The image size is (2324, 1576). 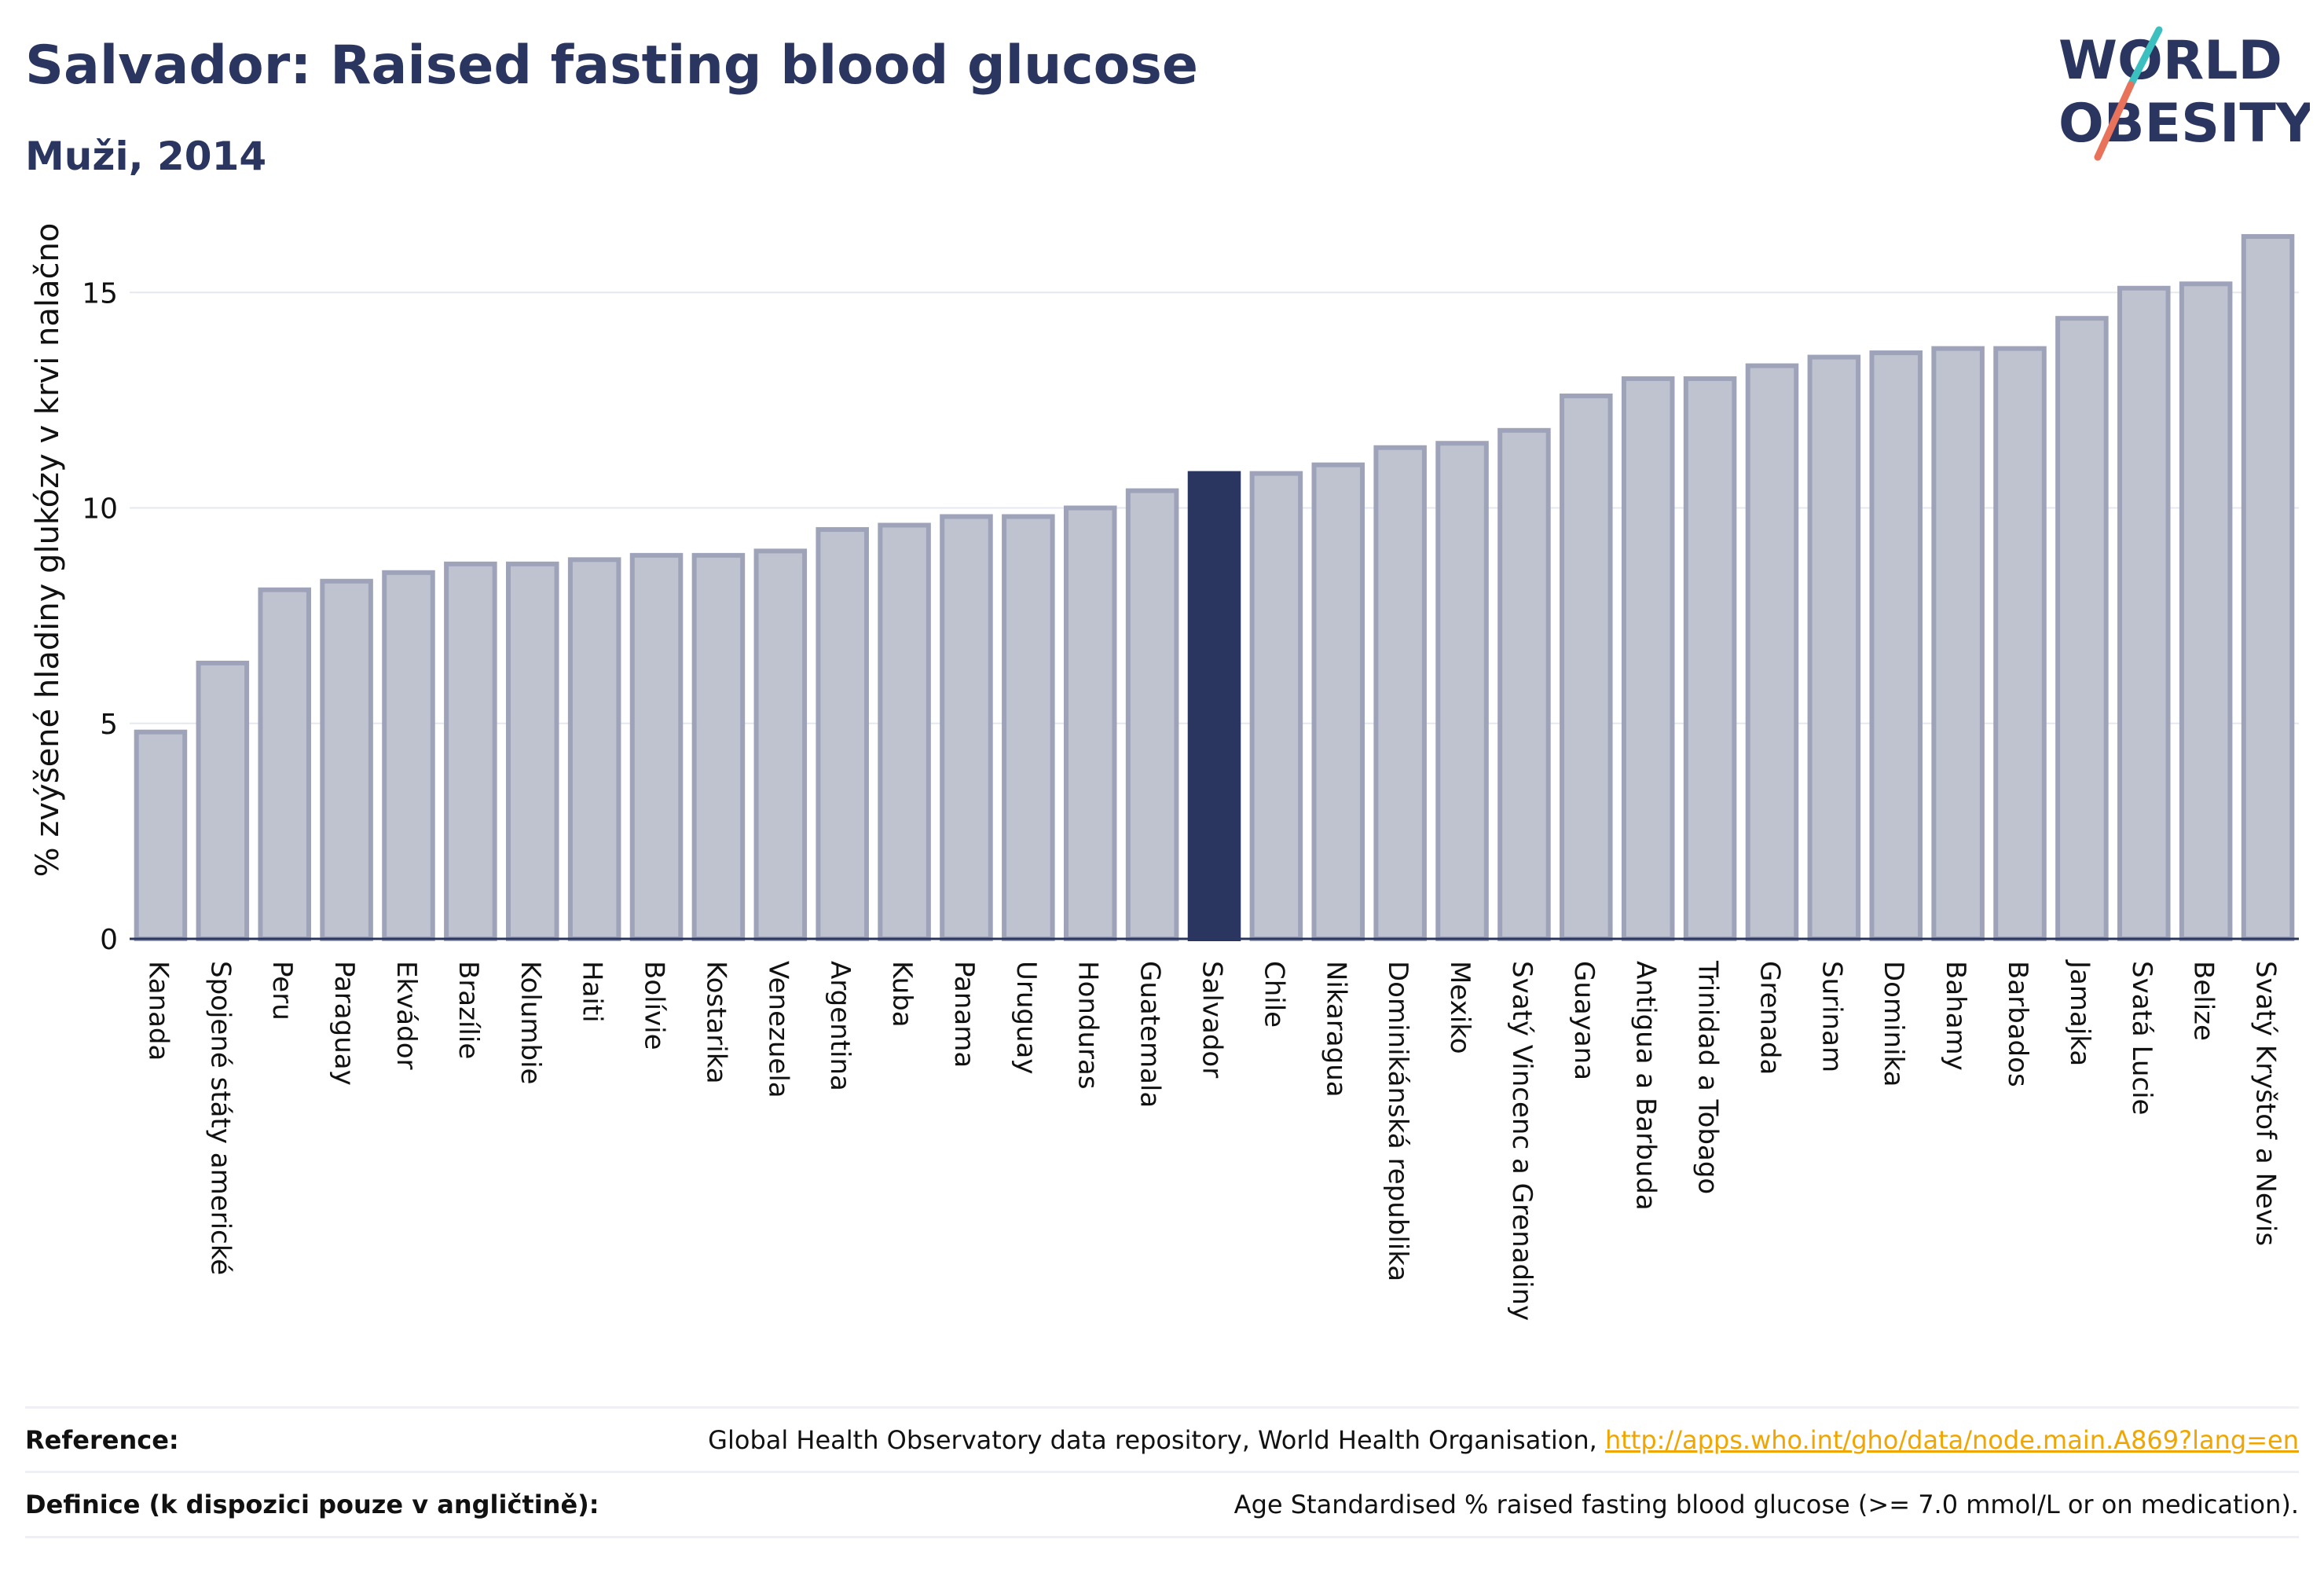 I want to click on x-tick-label: Chile, so click(x=1273, y=994).